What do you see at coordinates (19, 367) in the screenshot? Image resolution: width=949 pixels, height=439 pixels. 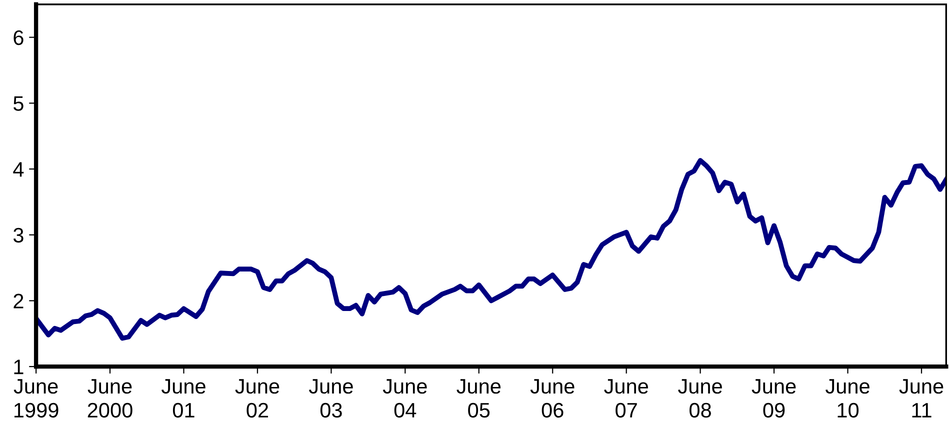 I see `y-tick-label: 1` at bounding box center [19, 367].